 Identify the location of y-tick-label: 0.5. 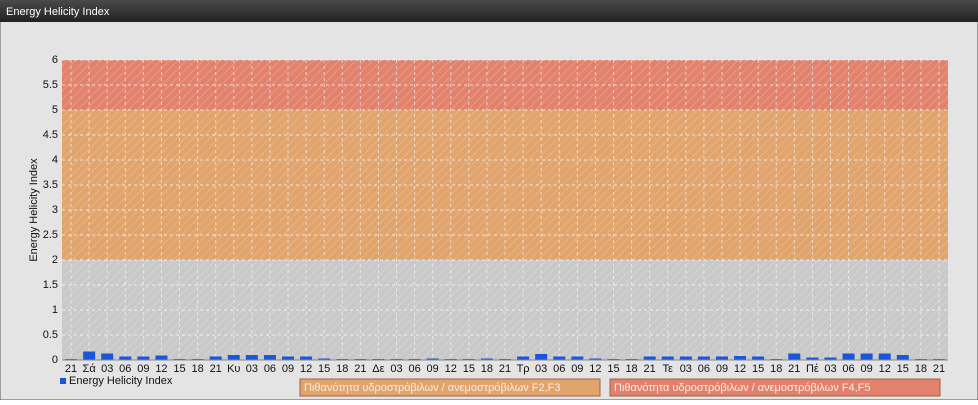
(50, 335).